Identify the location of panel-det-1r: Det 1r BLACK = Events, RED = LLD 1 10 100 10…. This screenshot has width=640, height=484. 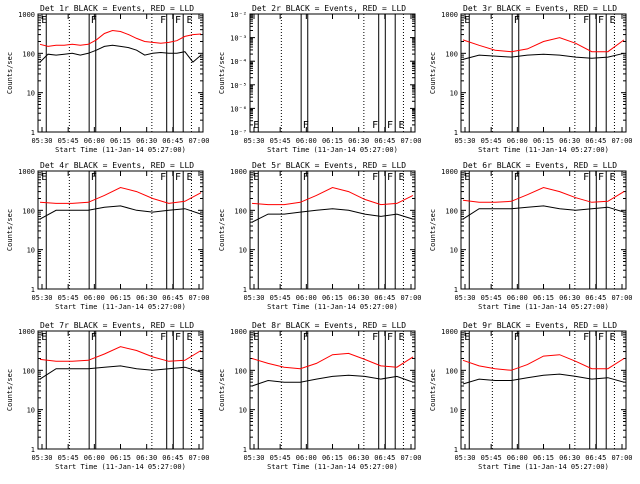
(108, 79).